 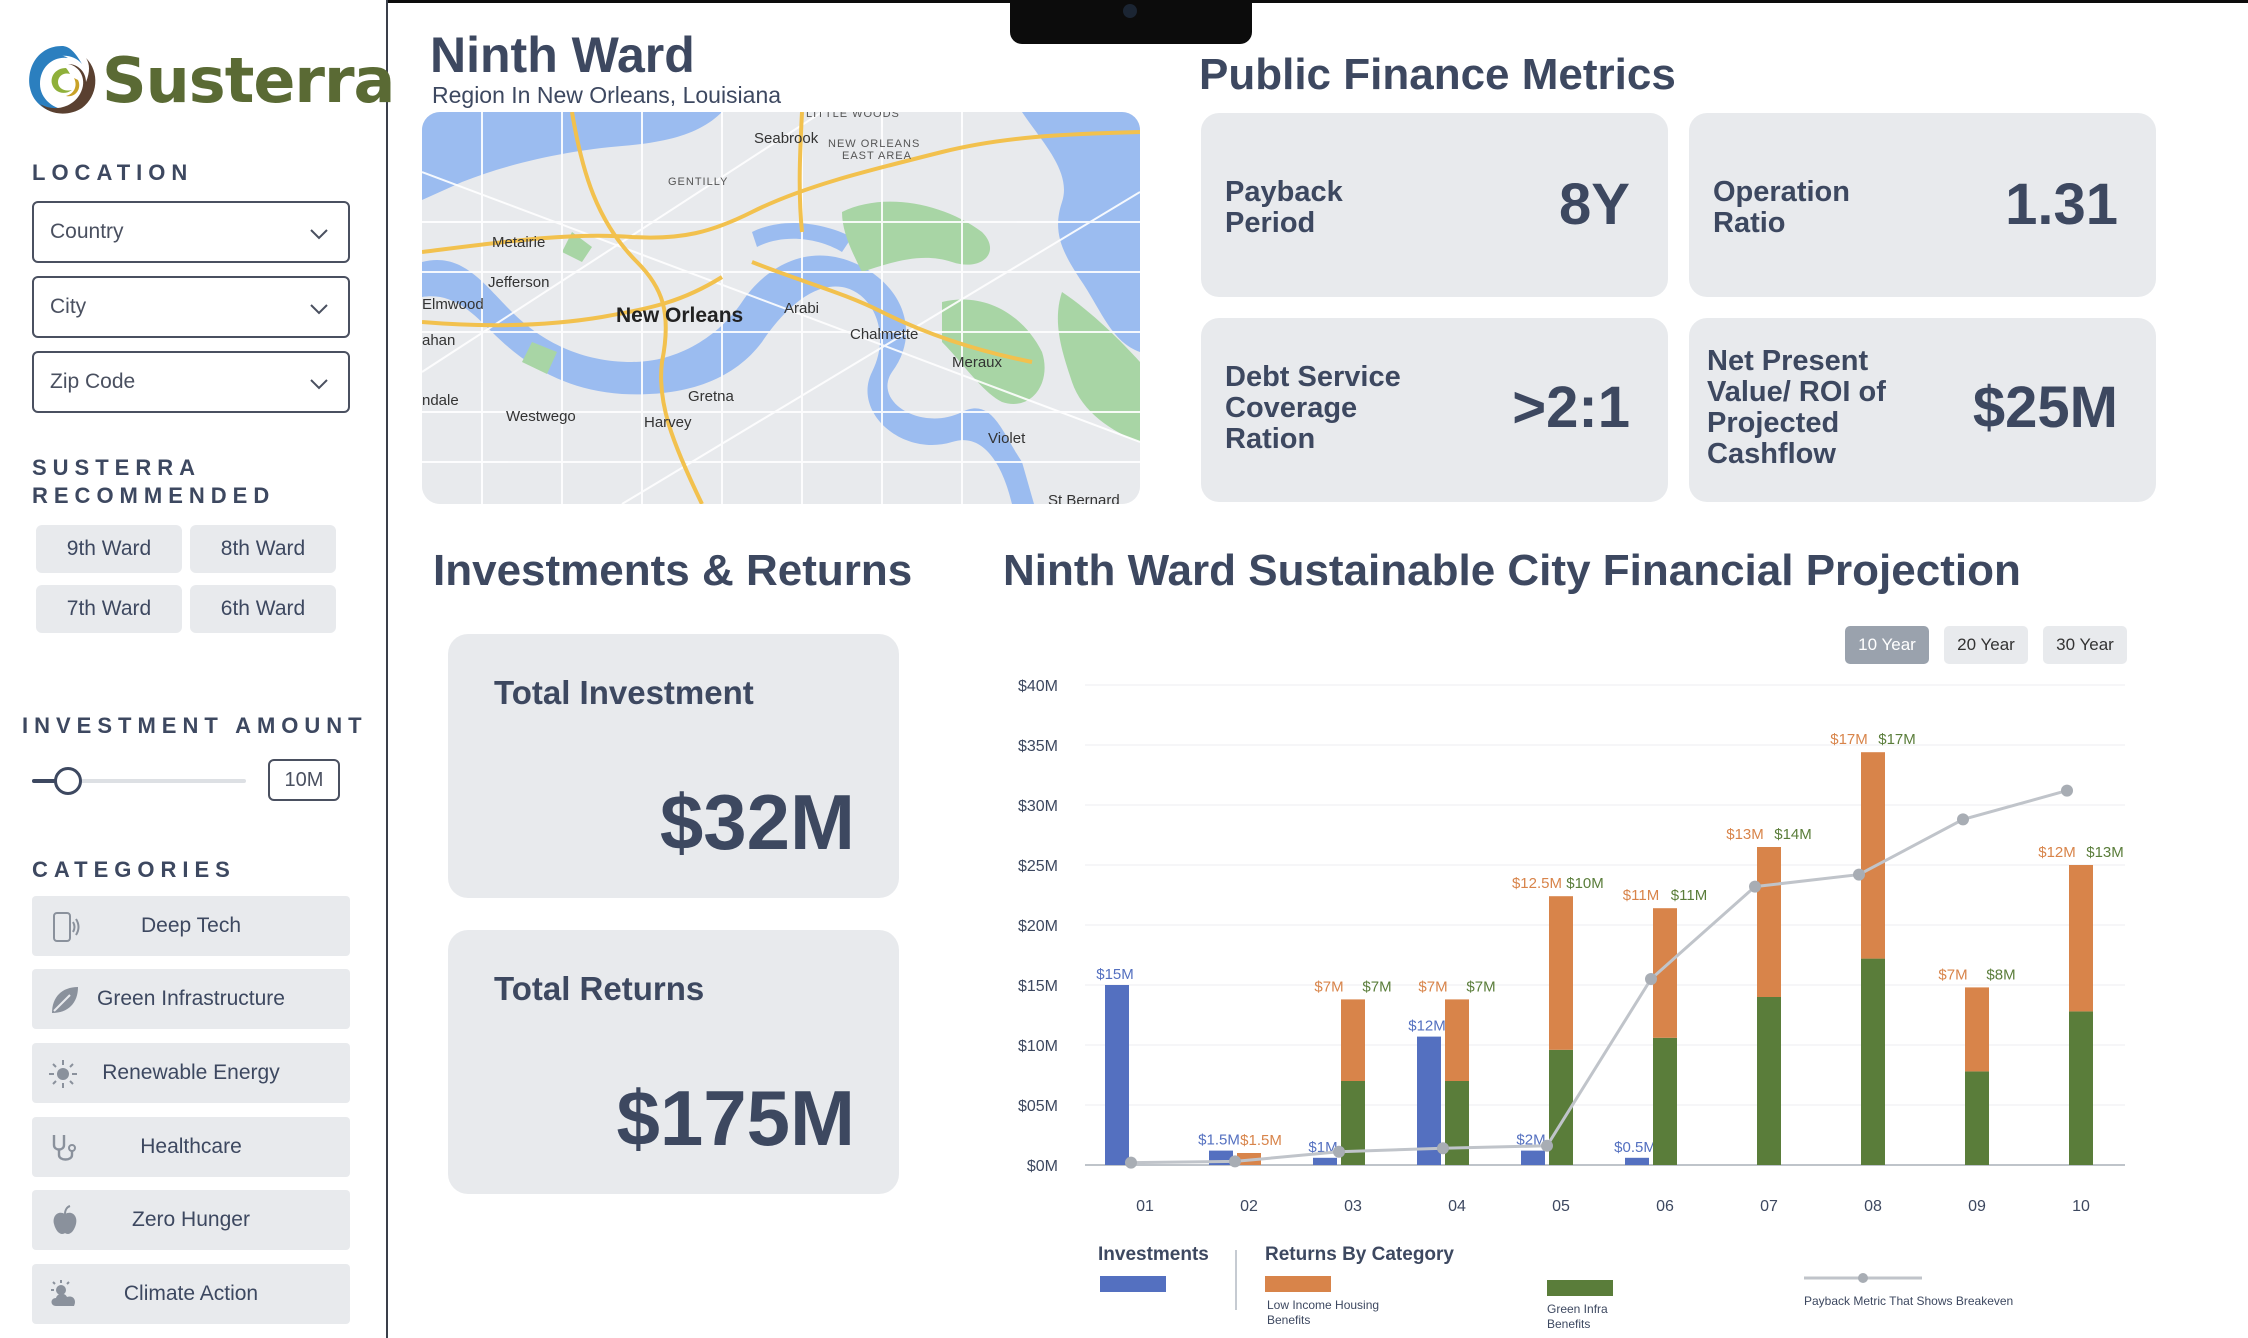 What do you see at coordinates (1038, 986) in the screenshot?
I see `y-tick-label: $15M` at bounding box center [1038, 986].